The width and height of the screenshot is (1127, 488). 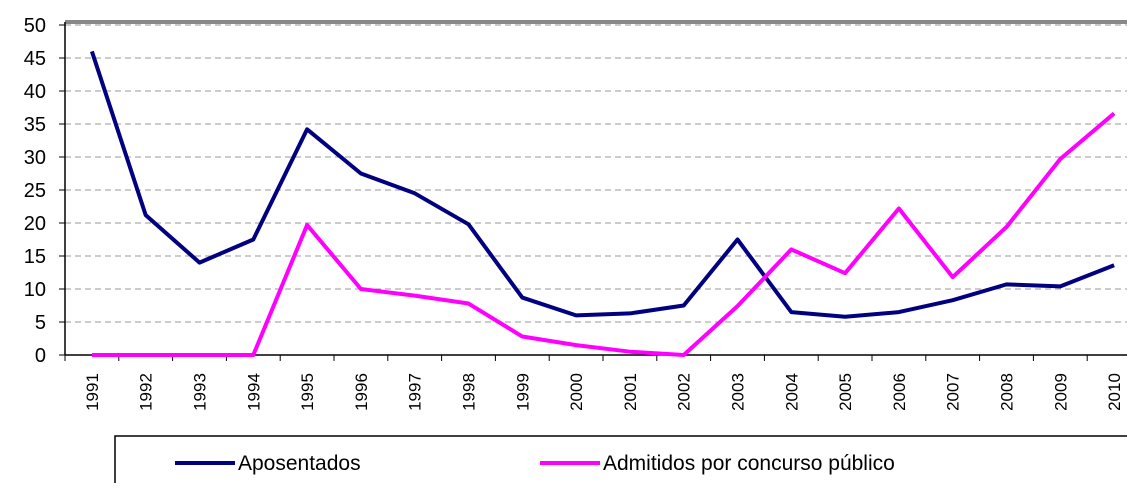 I want to click on y-tick-label: 35, so click(x=35, y=125).